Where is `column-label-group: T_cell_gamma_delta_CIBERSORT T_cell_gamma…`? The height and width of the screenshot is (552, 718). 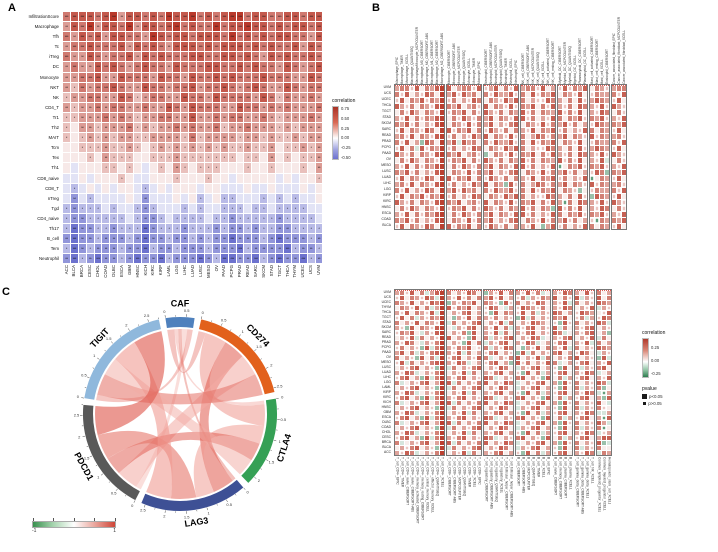
column-label-group: T_cell_gamma_delta_CIBERSORT T_cell_gamma… is located at coordinates (584, 503).